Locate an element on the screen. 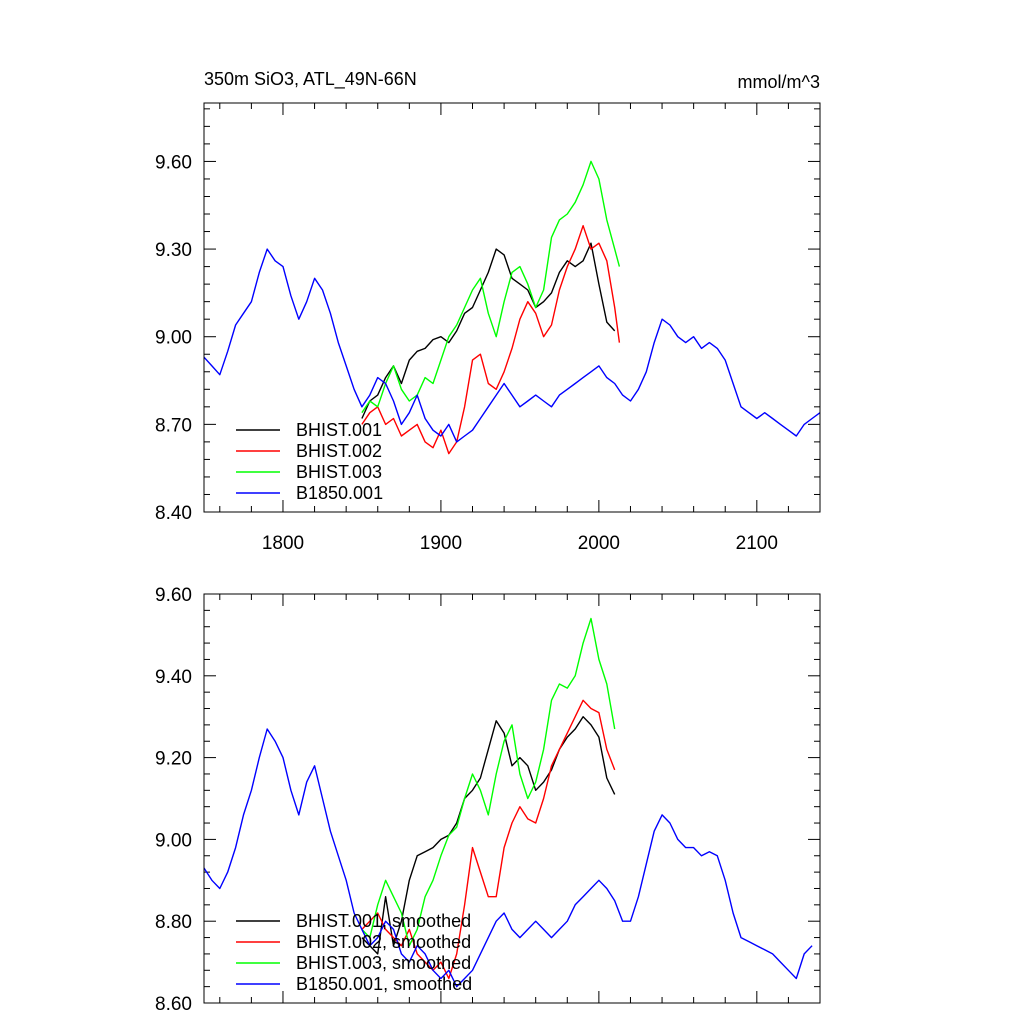 This screenshot has height=1024, width=1024. legend-label: B1850.001, smoothed is located at coordinates (384, 984).